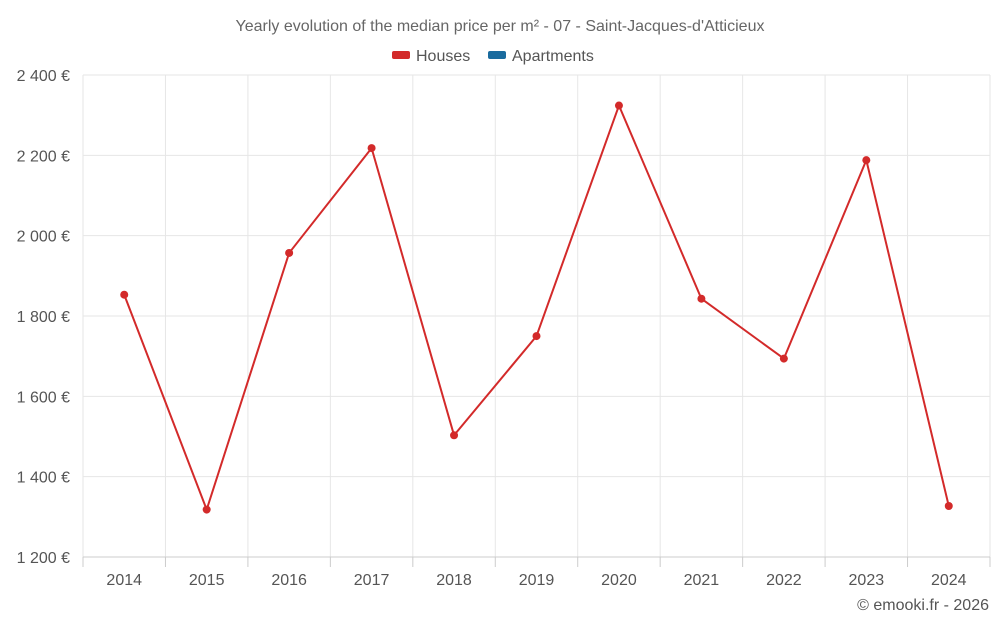 This screenshot has width=1000, height=625. What do you see at coordinates (43, 558) in the screenshot?
I see `y-tick-label: 1 200 €` at bounding box center [43, 558].